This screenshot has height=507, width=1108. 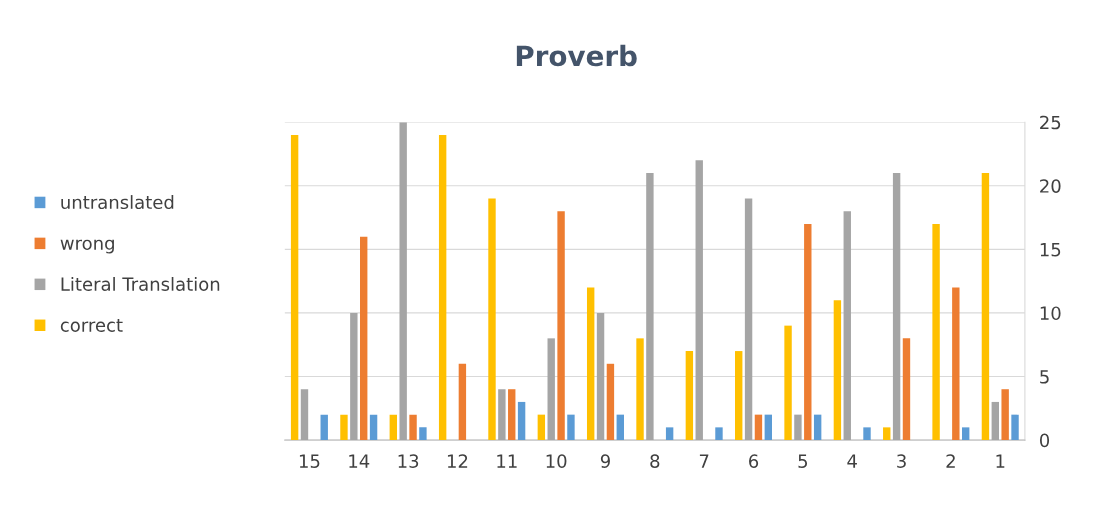 I want to click on x-tick-label: 8, so click(x=655, y=461).